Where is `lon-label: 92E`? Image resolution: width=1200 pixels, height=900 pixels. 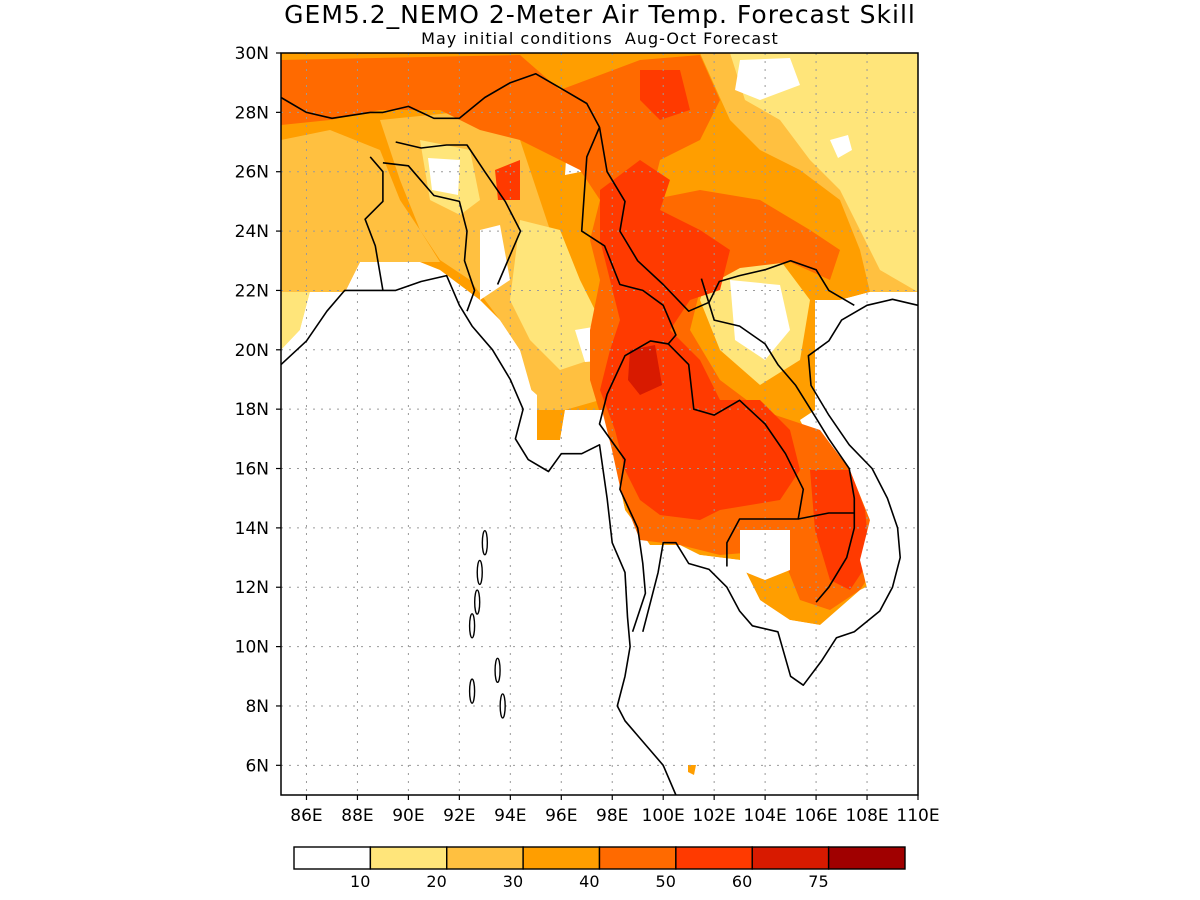
lon-label: 92E is located at coordinates (459, 816).